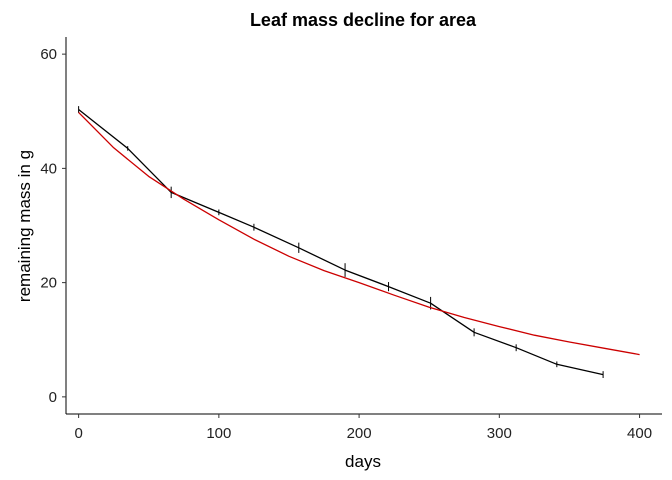 The image size is (672, 480). Describe the element at coordinates (639, 433) in the screenshot. I see `x-tick-label: 400` at that location.